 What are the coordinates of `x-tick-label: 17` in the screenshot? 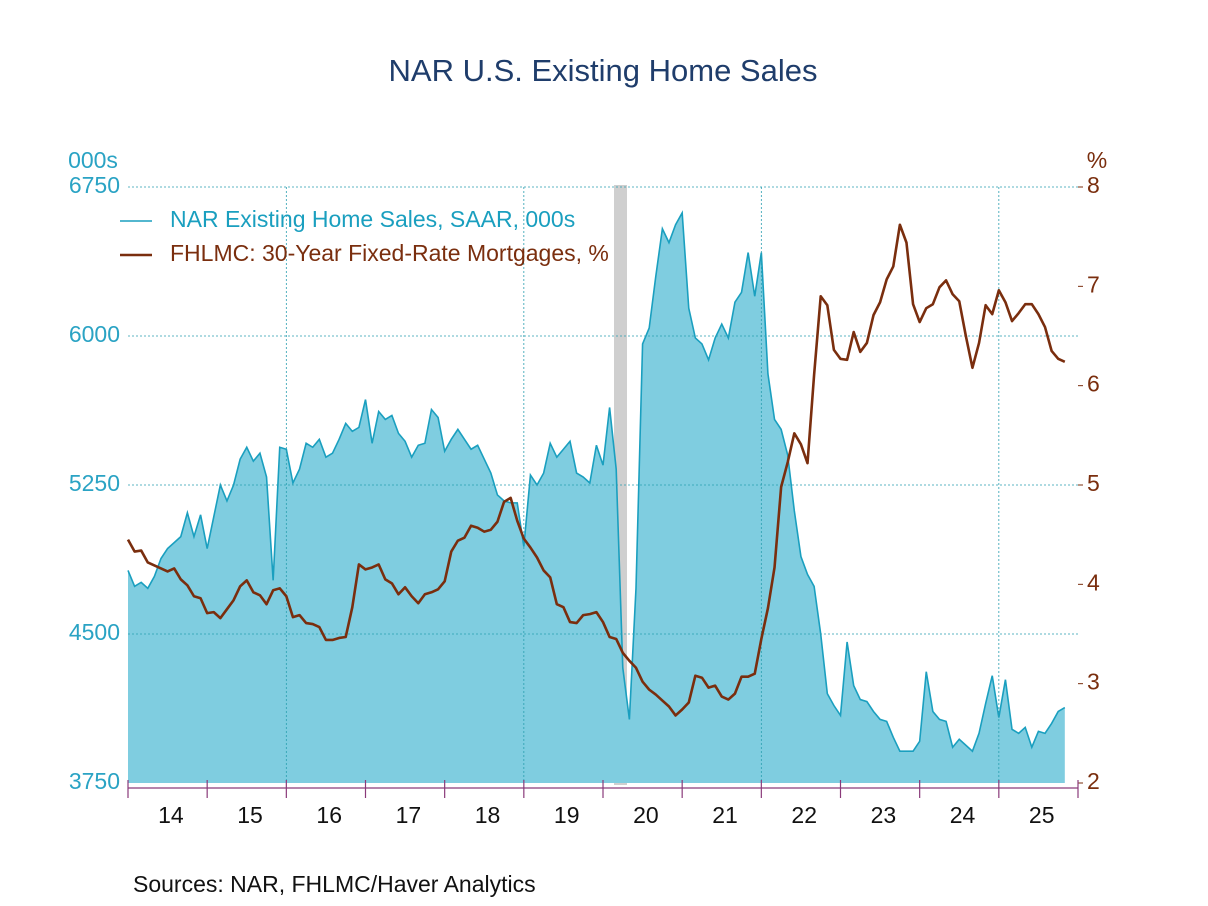 It's located at (409, 815).